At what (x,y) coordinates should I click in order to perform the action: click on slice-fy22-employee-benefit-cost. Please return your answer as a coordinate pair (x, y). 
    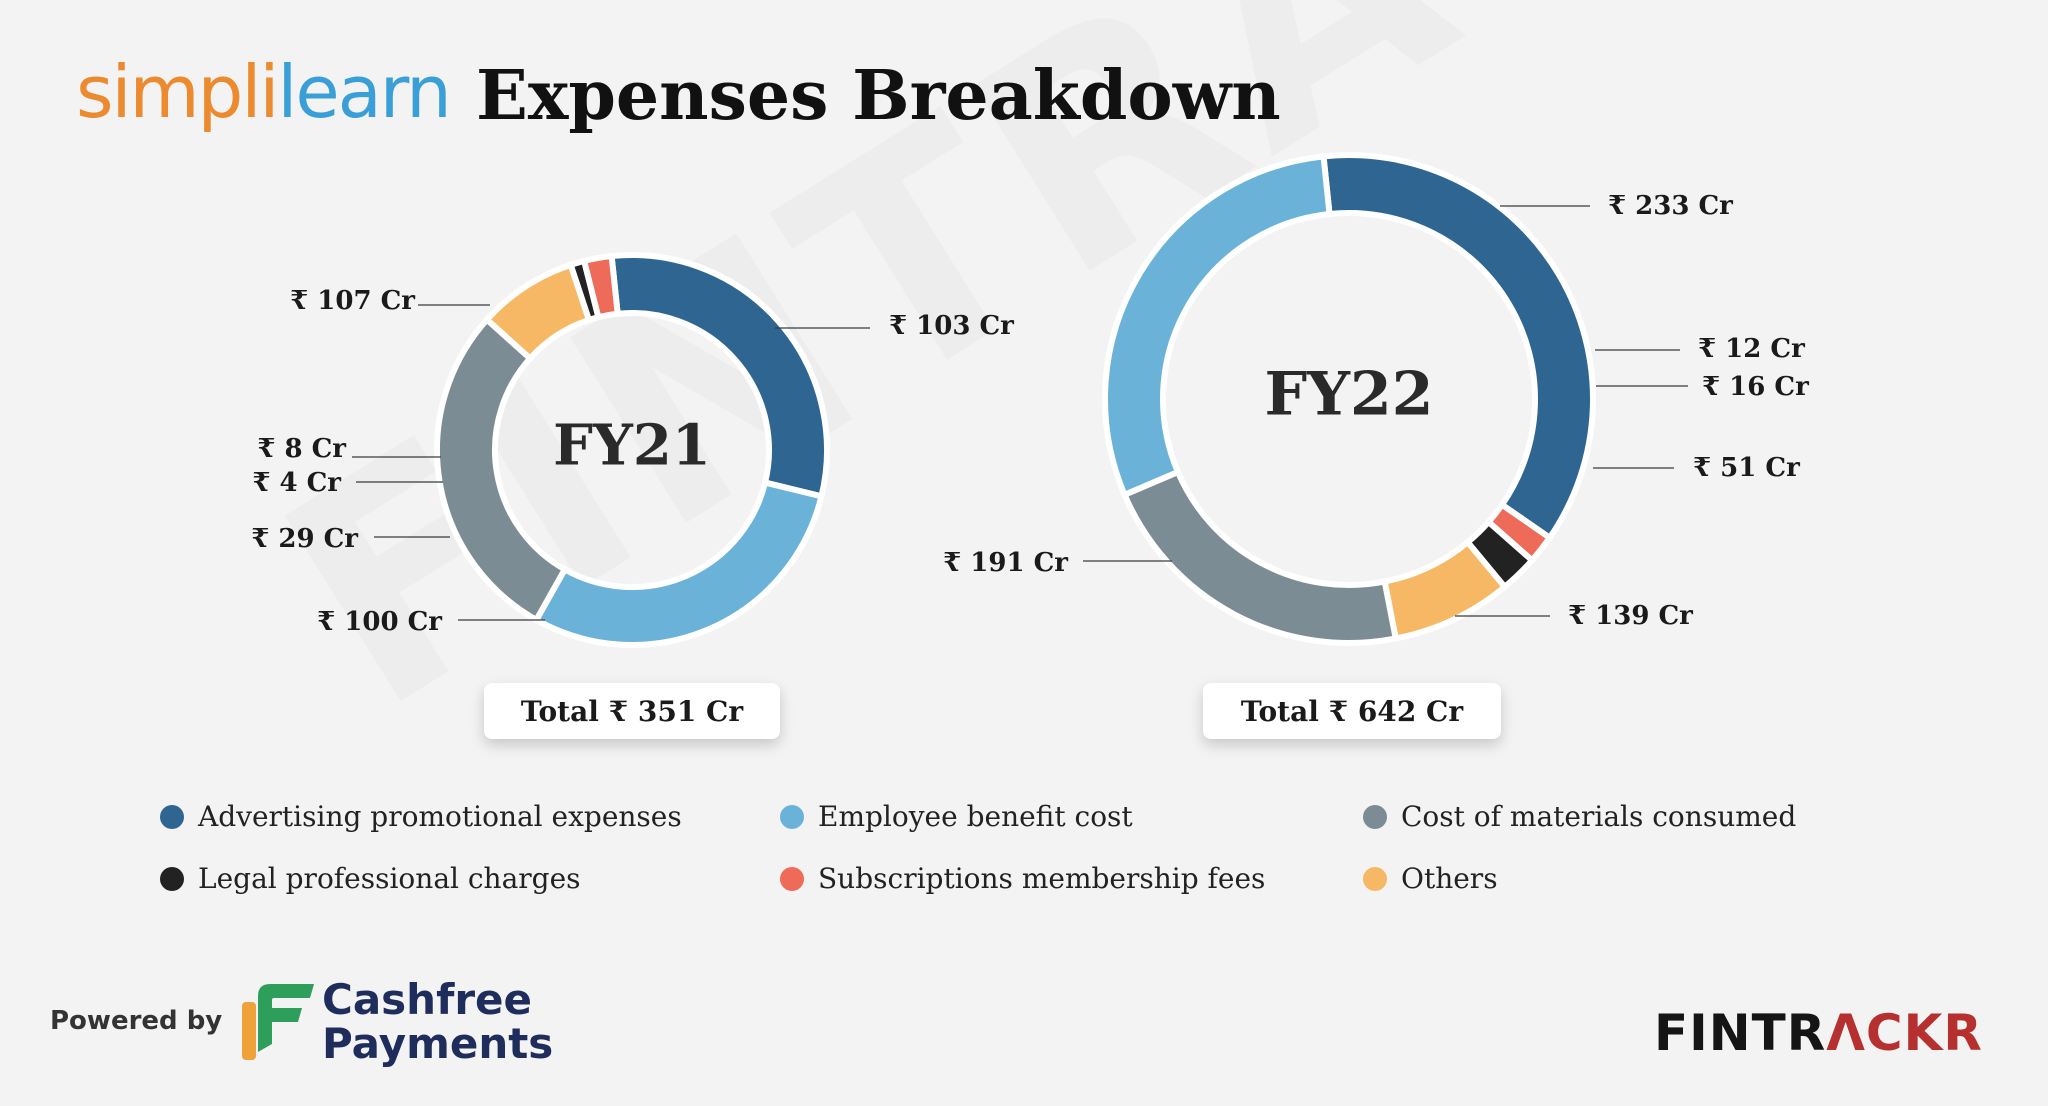
    Looking at the image, I should click on (1217, 326).